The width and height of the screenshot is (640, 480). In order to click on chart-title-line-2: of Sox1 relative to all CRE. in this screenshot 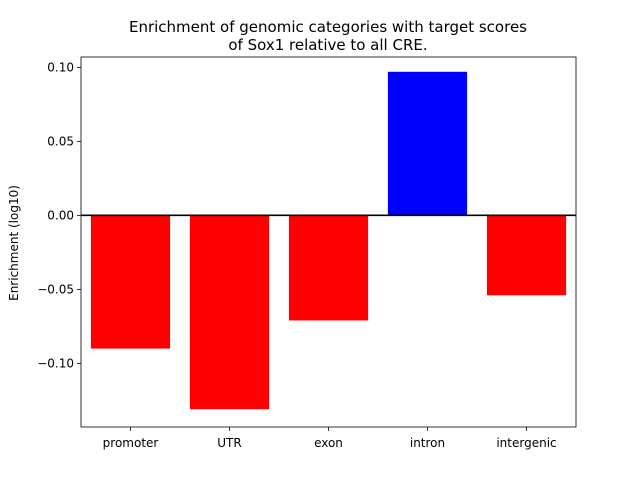, I will do `click(327, 45)`.